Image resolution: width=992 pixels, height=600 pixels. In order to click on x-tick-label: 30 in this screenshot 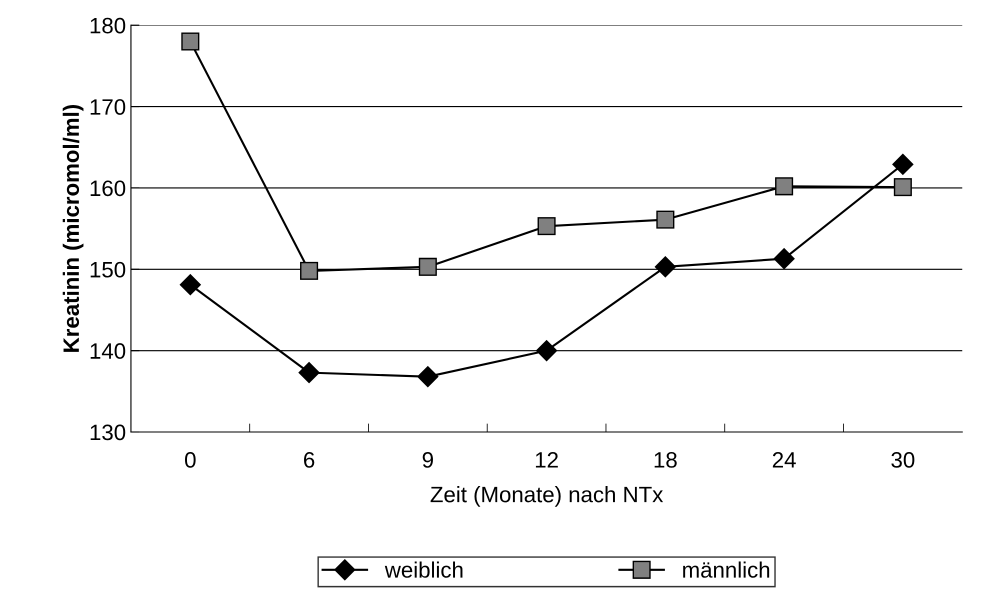, I will do `click(902, 460)`.